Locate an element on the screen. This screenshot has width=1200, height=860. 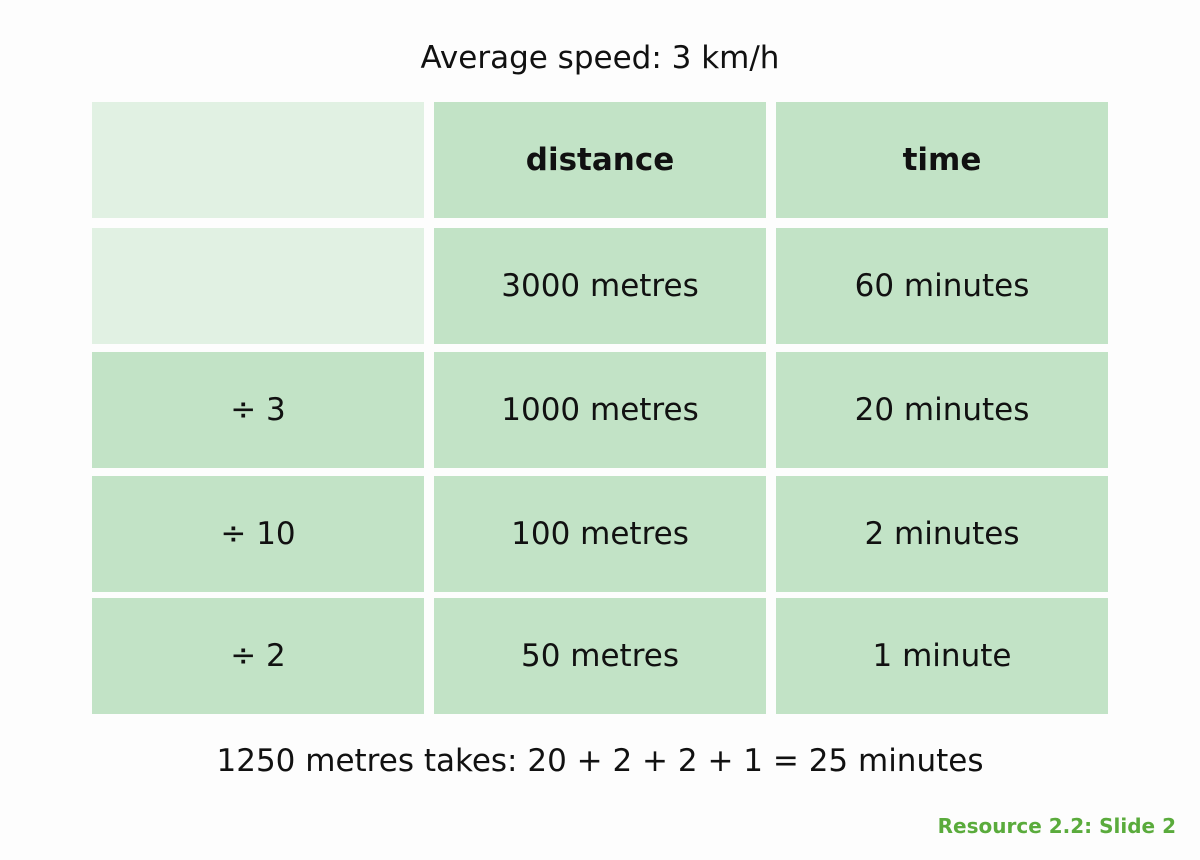
value-cell: 100 metres is located at coordinates (600, 534).